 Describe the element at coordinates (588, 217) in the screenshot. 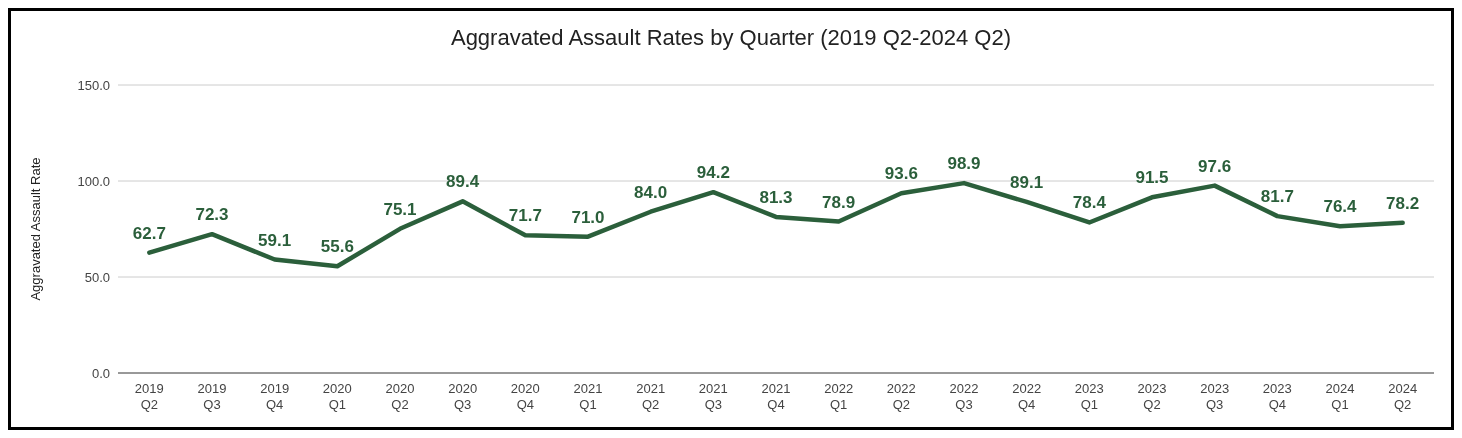

I see `data-label: 71.0` at that location.